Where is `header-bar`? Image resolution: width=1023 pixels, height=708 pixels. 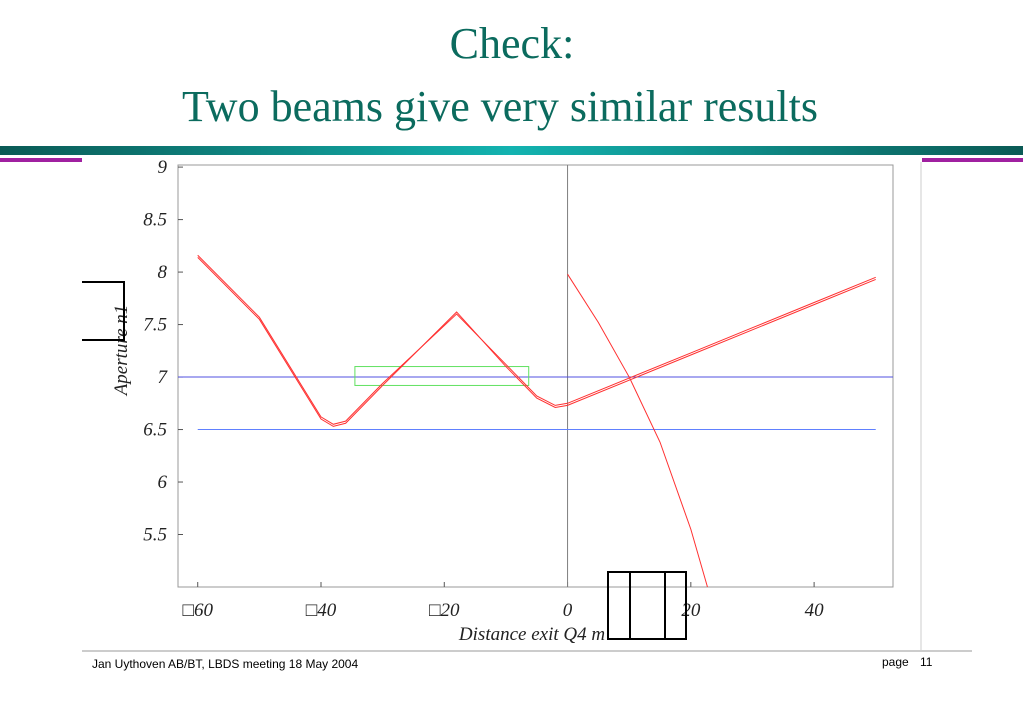 header-bar is located at coordinates (511, 150).